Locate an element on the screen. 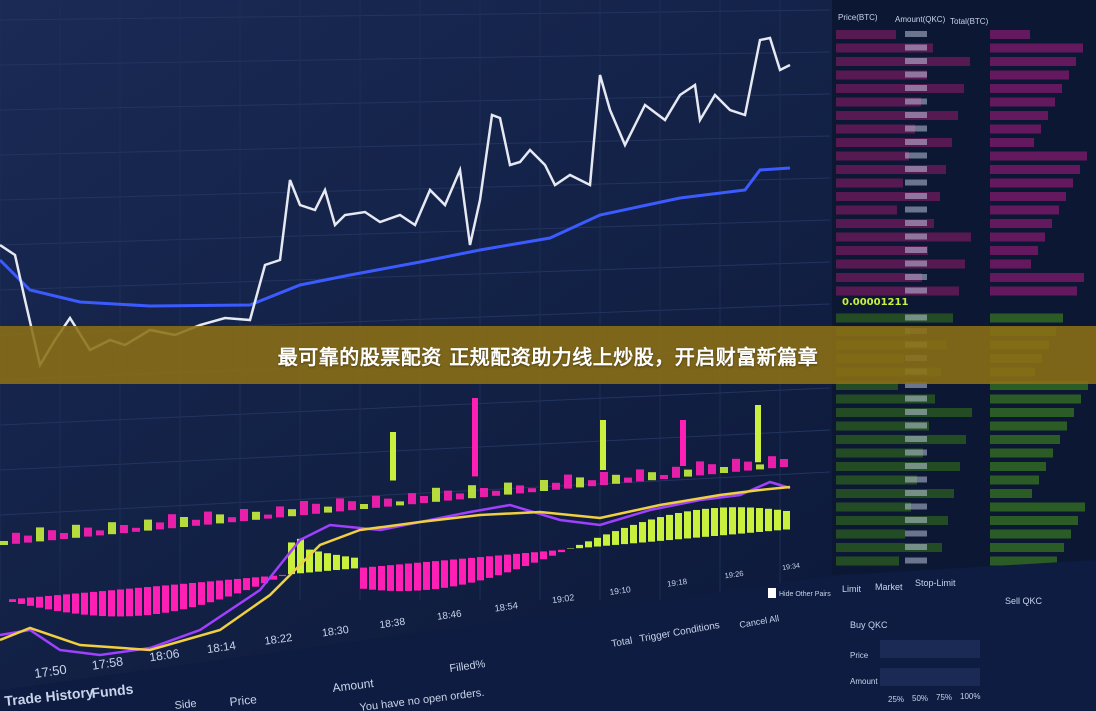  tab-stop-limit: Stop-Limit is located at coordinates (935, 583).